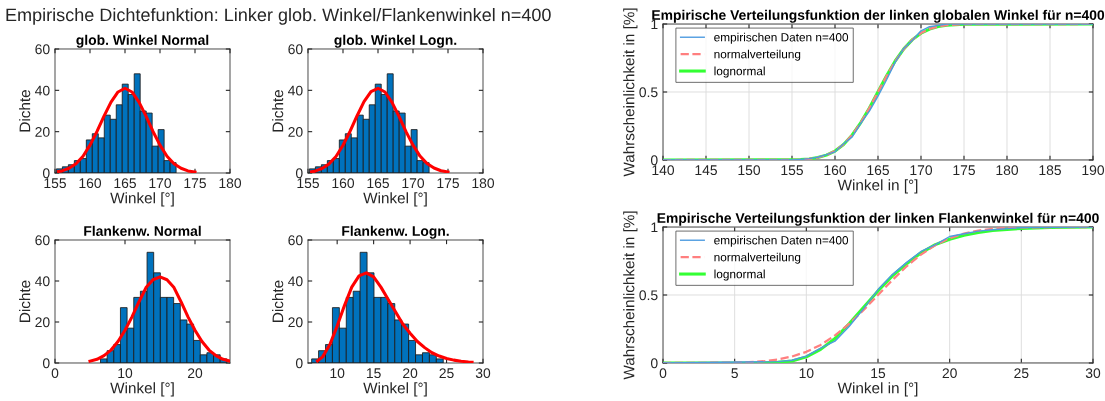  Describe the element at coordinates (278, 16) in the screenshot. I see `text: Empirische Dichtefunktion: Linker glob. Winkel/Flankenwinkel n=400` at that location.